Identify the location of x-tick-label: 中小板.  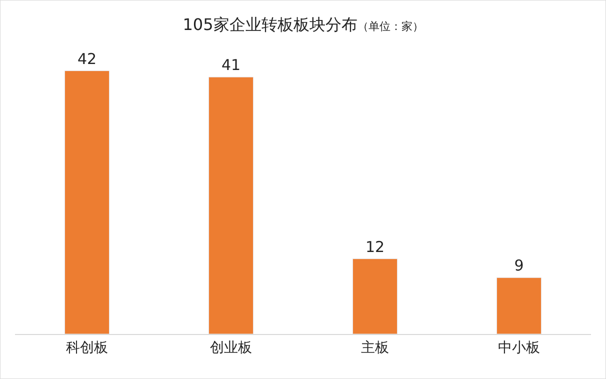
(519, 348).